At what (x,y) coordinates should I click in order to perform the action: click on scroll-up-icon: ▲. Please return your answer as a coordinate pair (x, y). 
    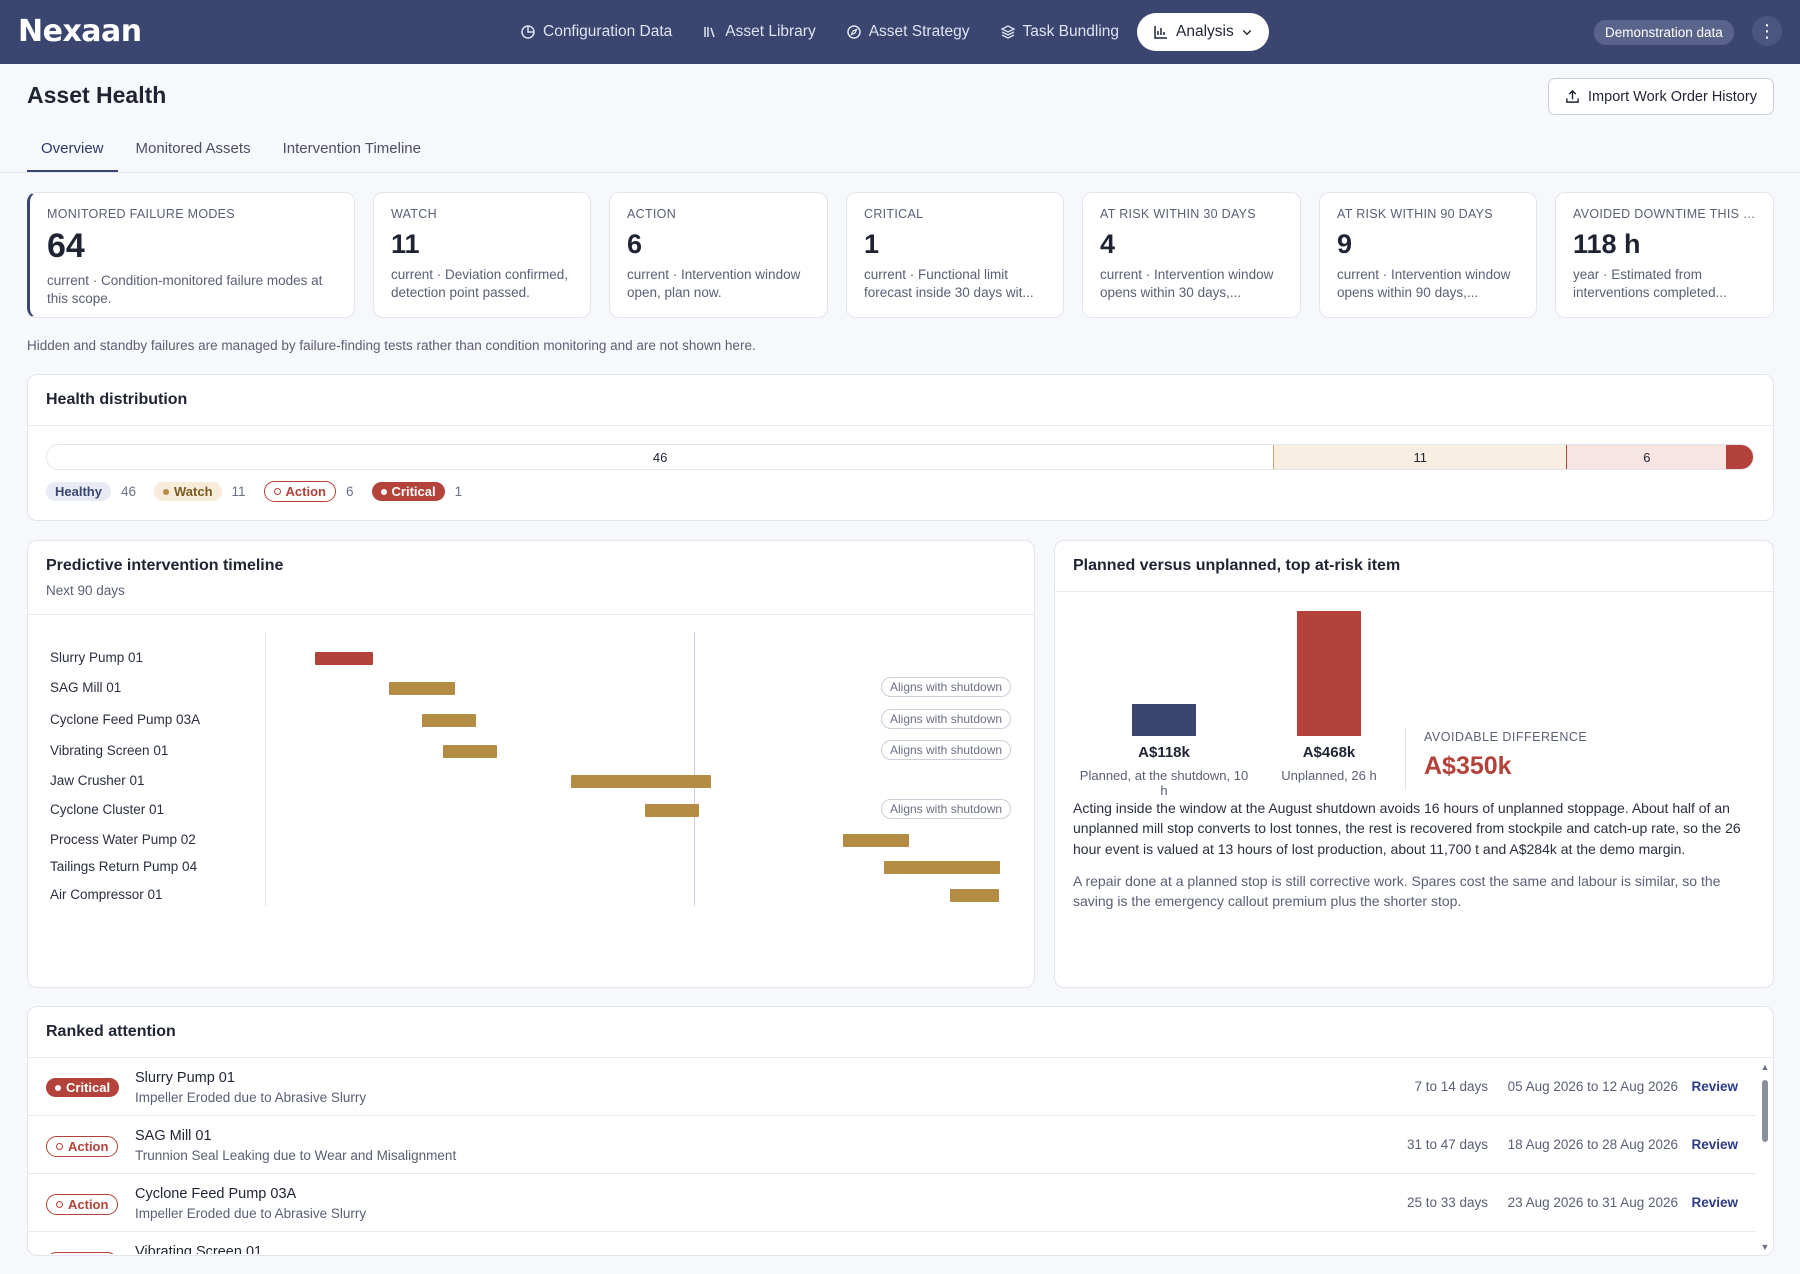
    Looking at the image, I should click on (1765, 1067).